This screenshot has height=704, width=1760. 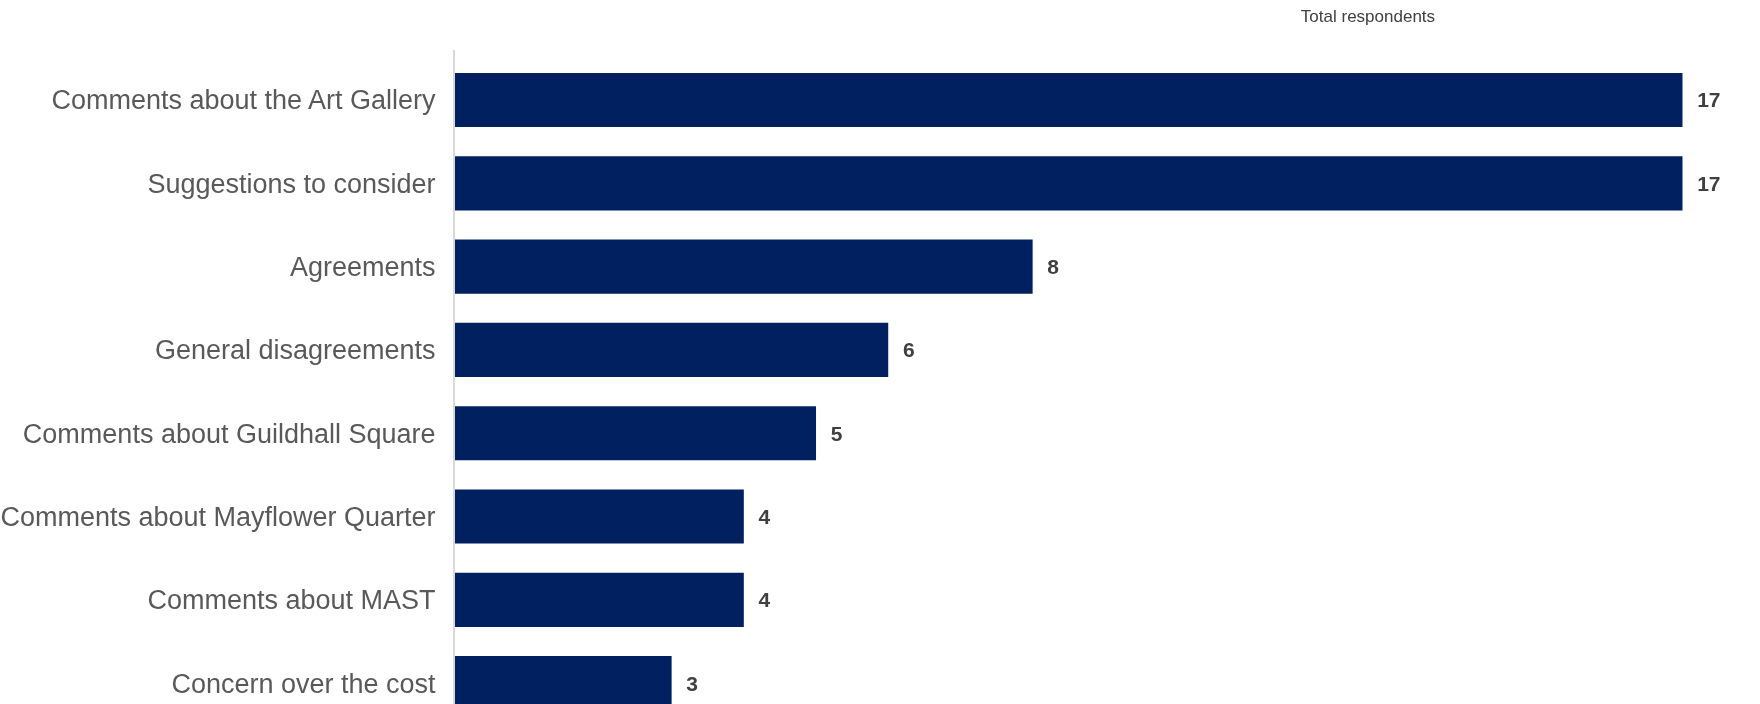 I want to click on y-tick-label: General disagreements, so click(x=295, y=350).